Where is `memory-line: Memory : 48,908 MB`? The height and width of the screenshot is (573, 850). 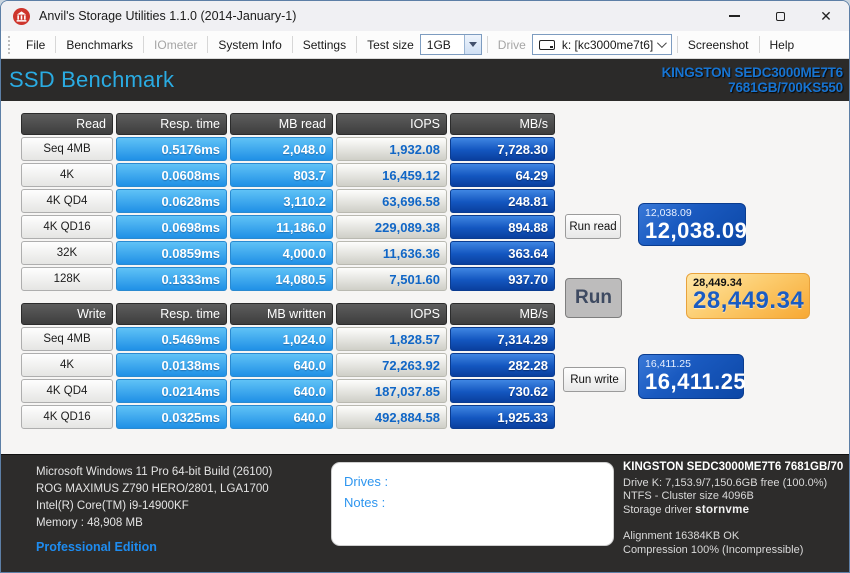 memory-line: Memory : 48,908 MB is located at coordinates (89, 523).